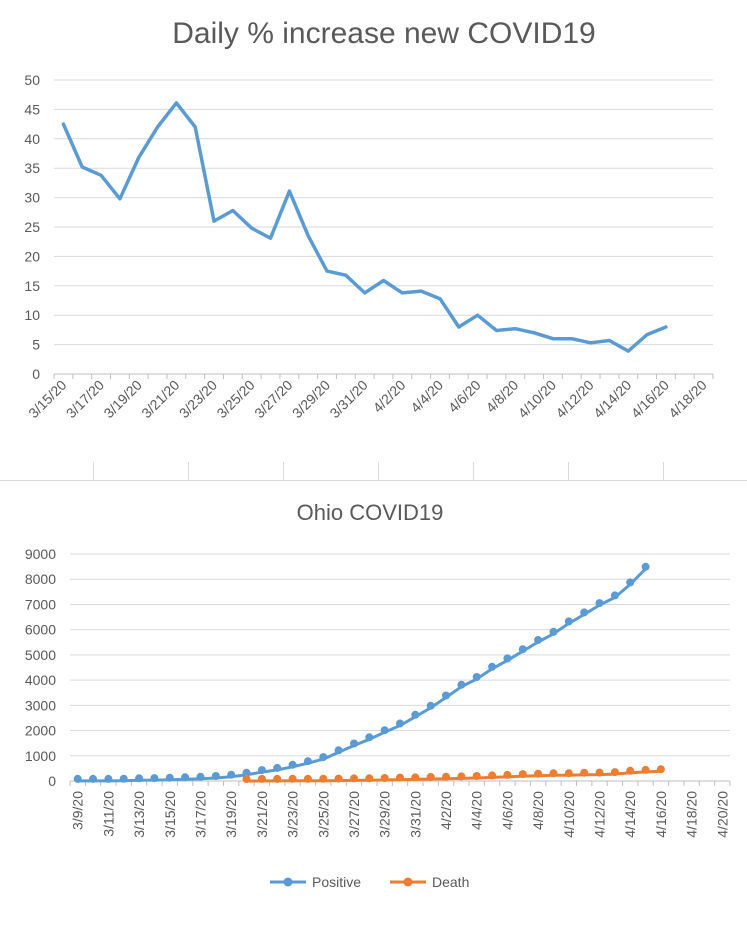 Image resolution: width=747 pixels, height=925 pixels. Describe the element at coordinates (32, 286) in the screenshot. I see `y-tick-label: 15` at that location.